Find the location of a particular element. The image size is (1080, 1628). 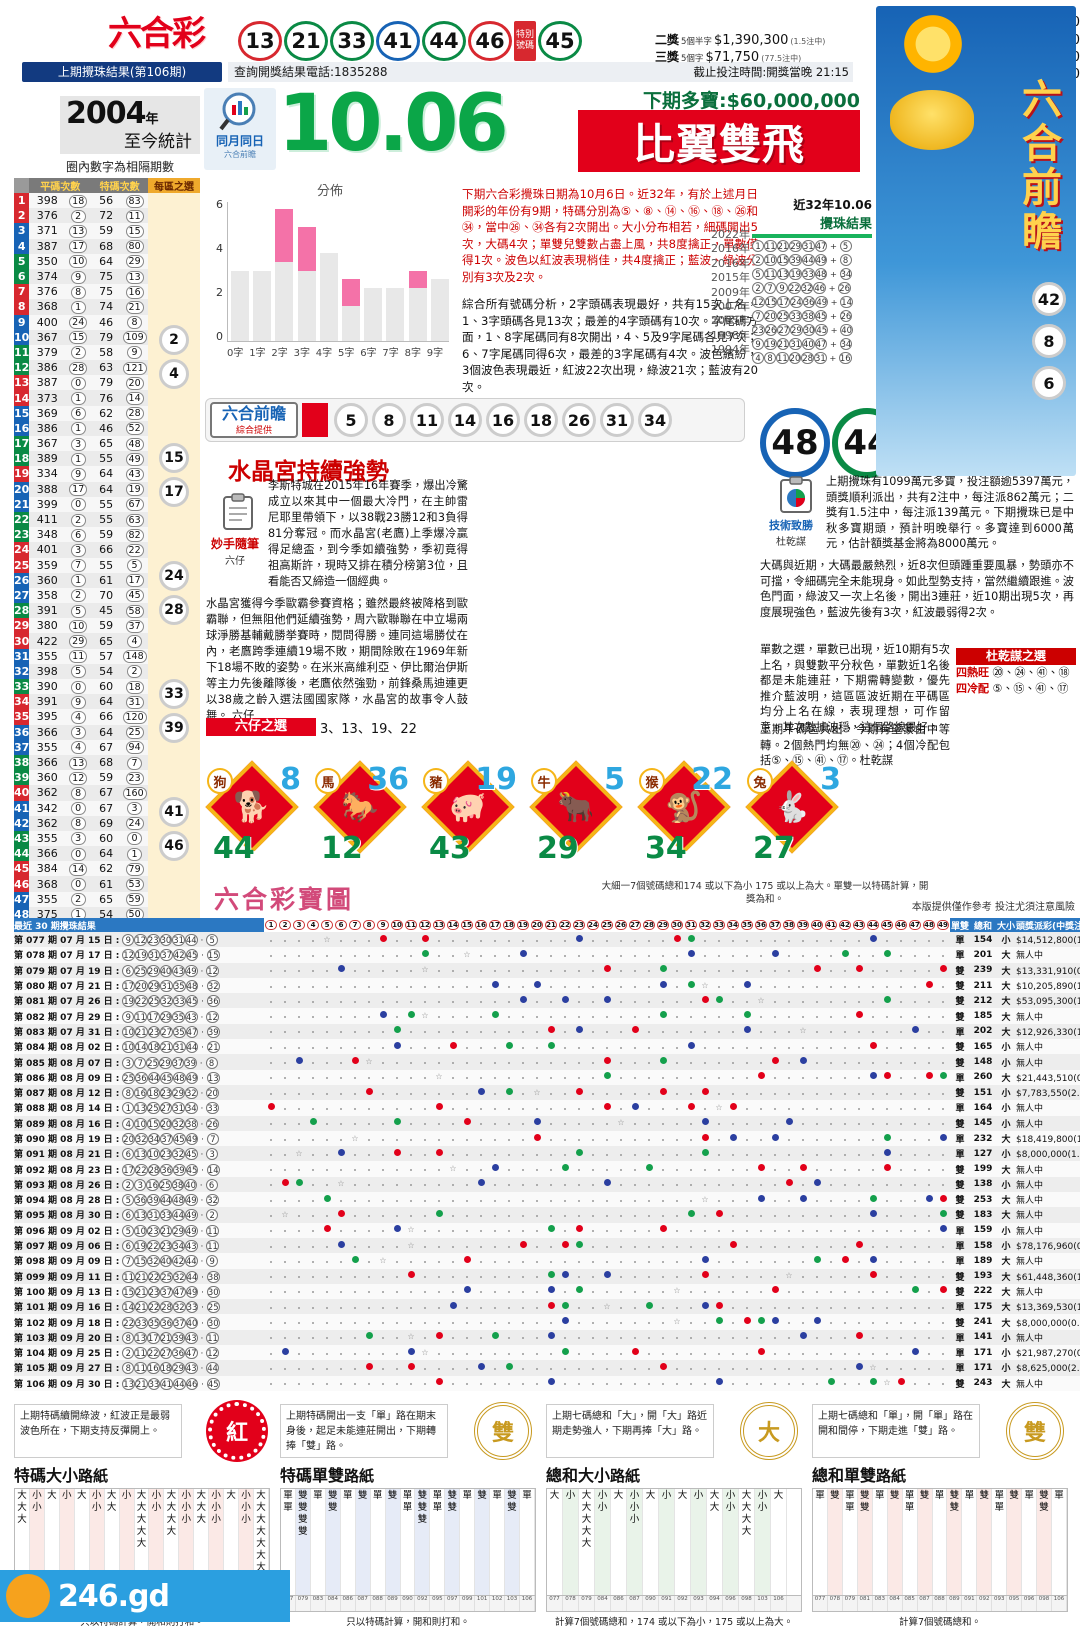

normal-count: 366 is located at coordinates (47, 762).